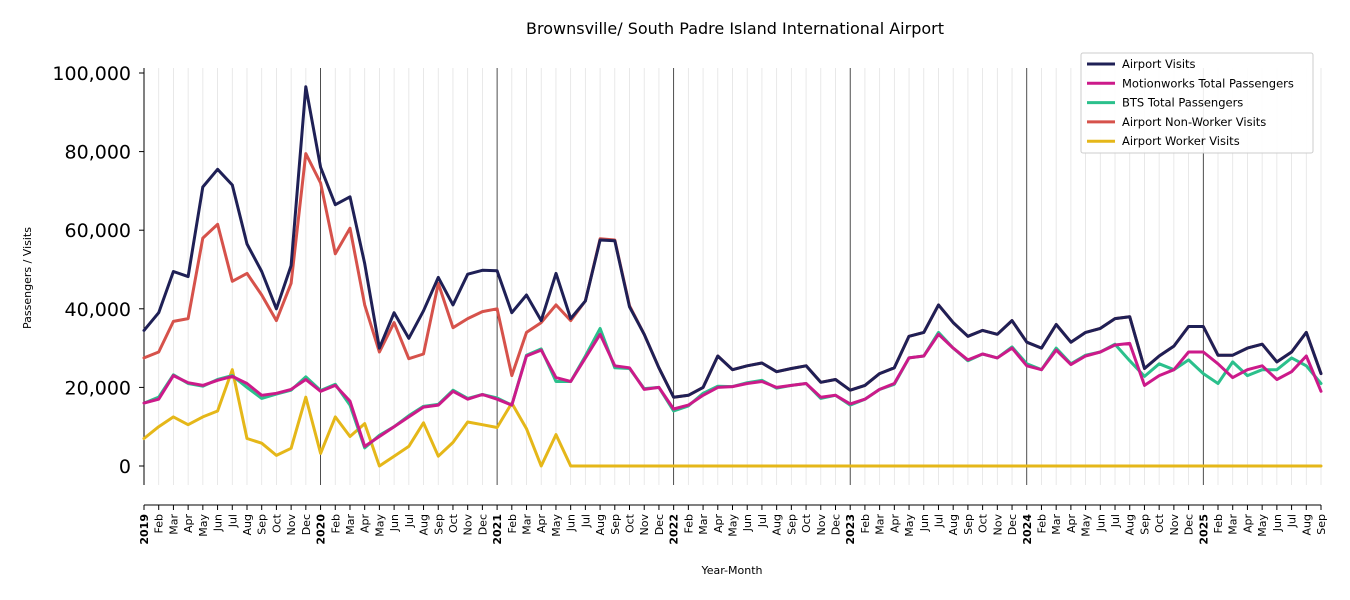  I want to click on x-axis-label: Year-Month, so click(731, 570).